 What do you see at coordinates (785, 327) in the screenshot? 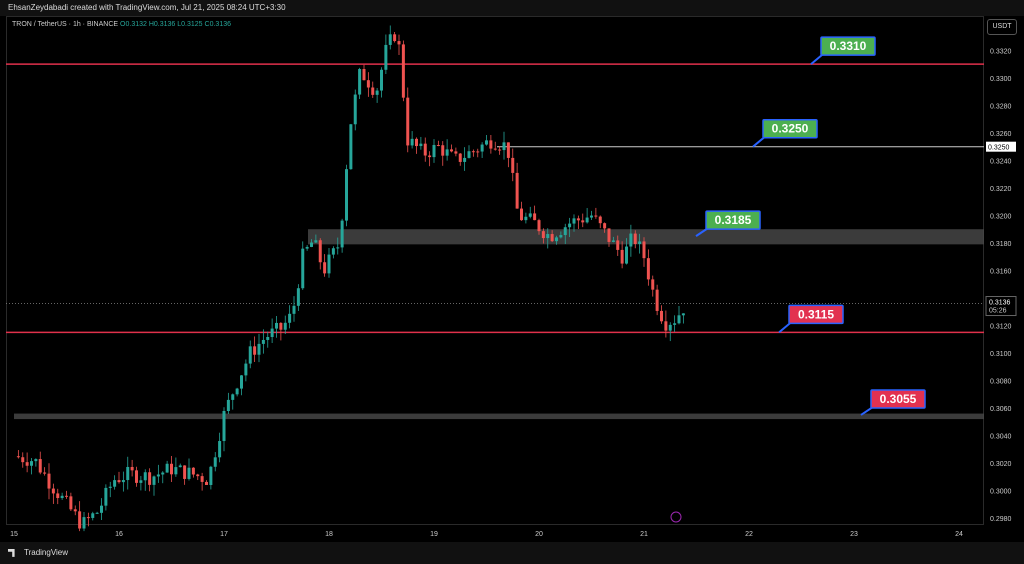
I see `label-pointer` at bounding box center [785, 327].